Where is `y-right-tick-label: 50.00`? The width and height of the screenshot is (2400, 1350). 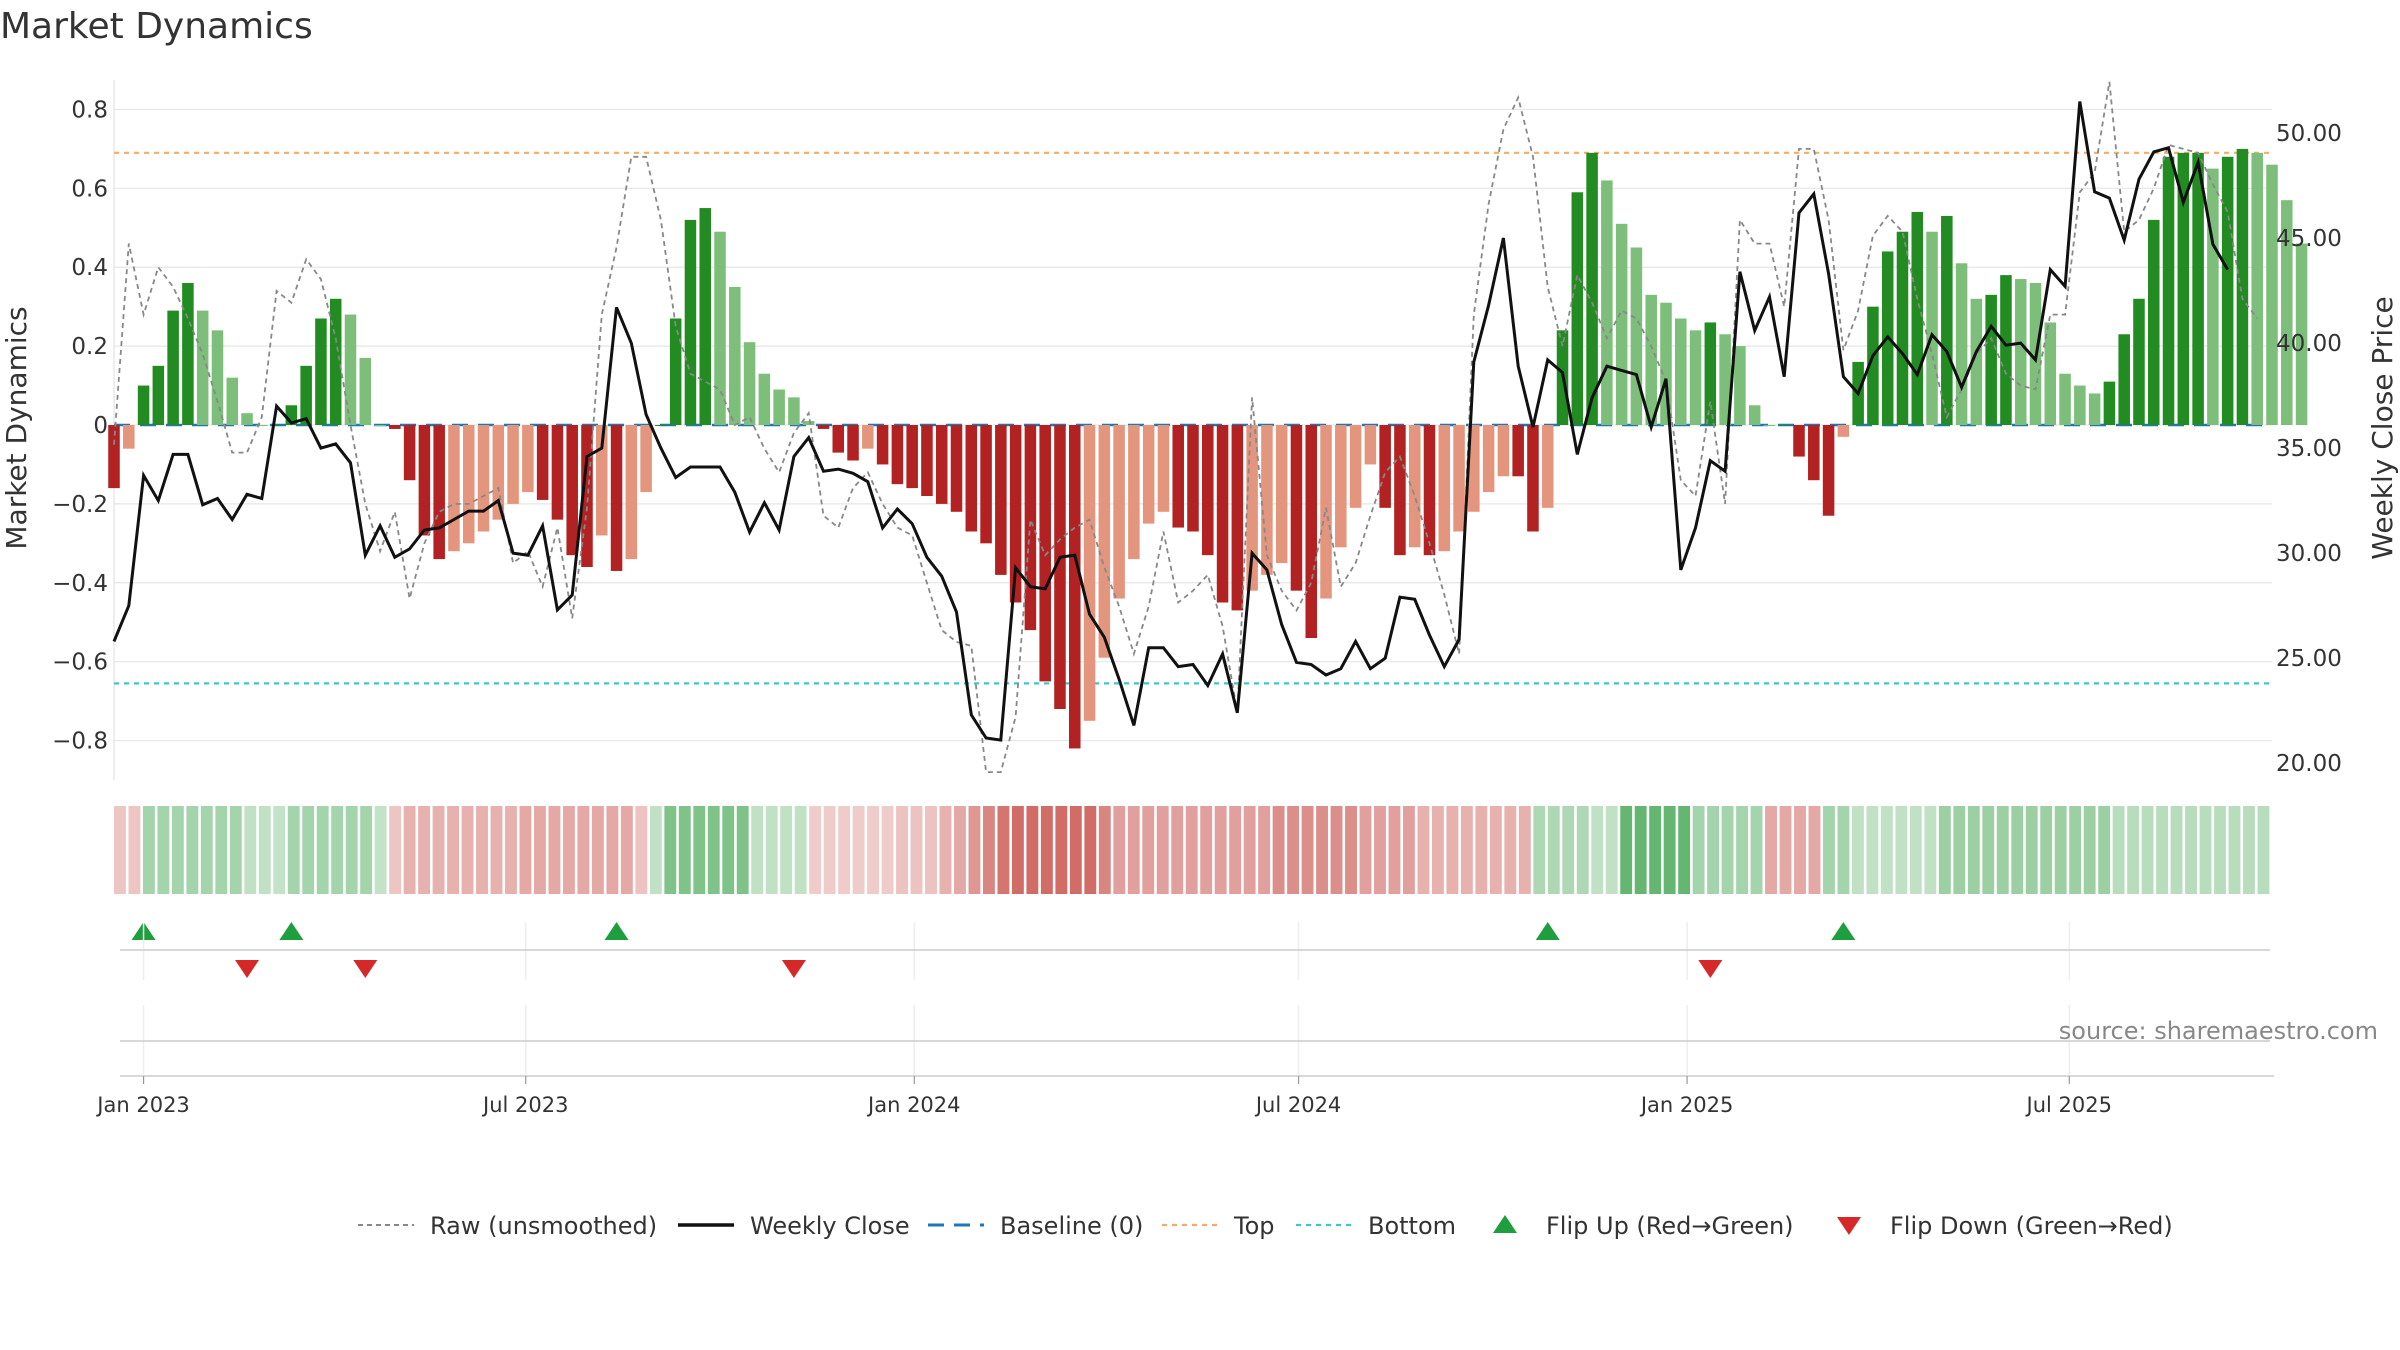 y-right-tick-label: 50.00 is located at coordinates (2309, 134).